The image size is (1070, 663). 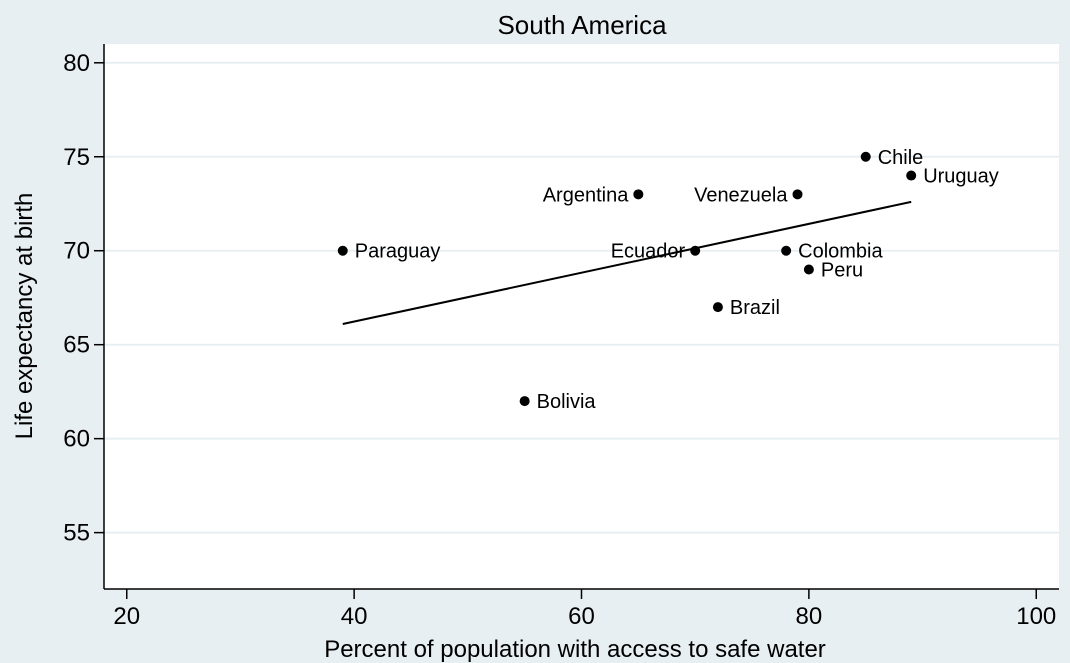 What do you see at coordinates (840, 252) in the screenshot?
I see `point-label: Colombia` at bounding box center [840, 252].